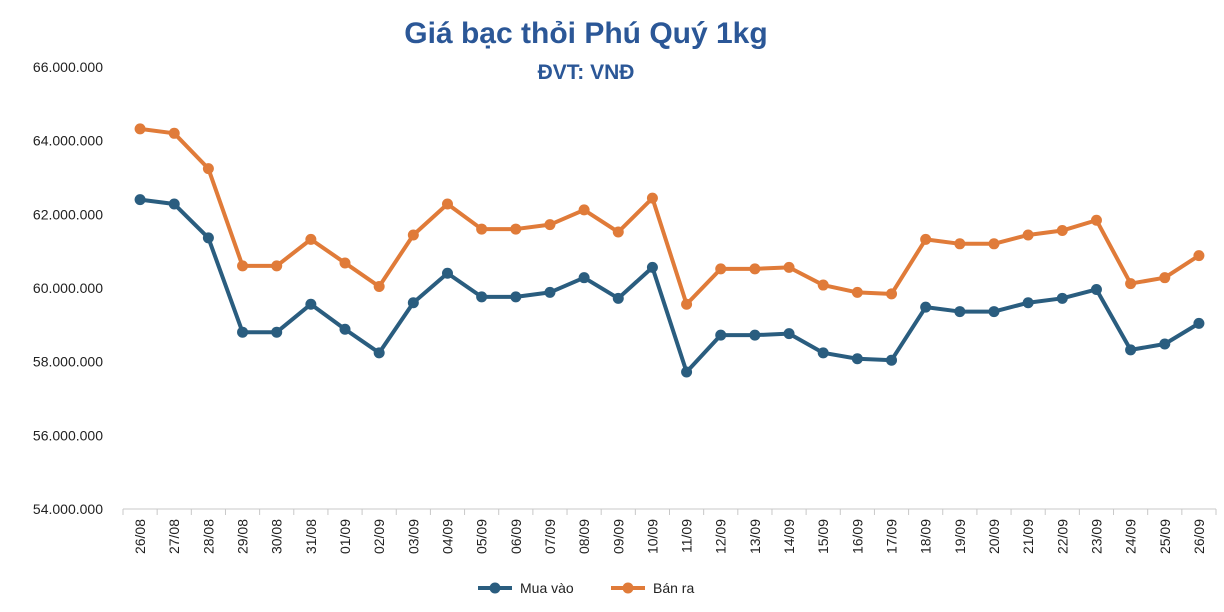  What do you see at coordinates (1165, 536) in the screenshot?
I see `x-tick-label: 25/09` at bounding box center [1165, 536].